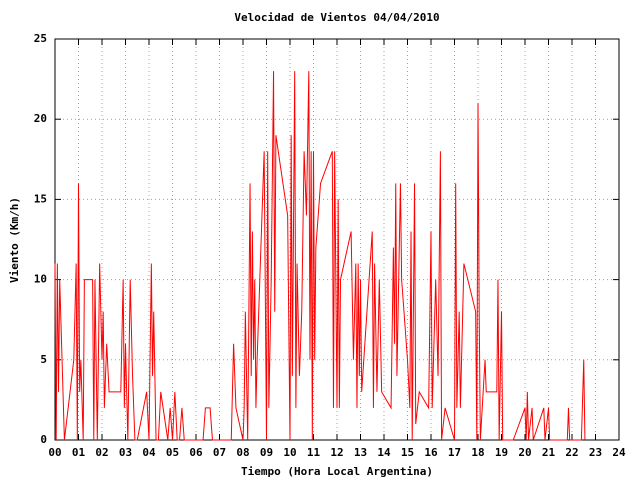 This screenshot has width=640, height=480. I want to click on x-tick-label: 02, so click(101, 452).